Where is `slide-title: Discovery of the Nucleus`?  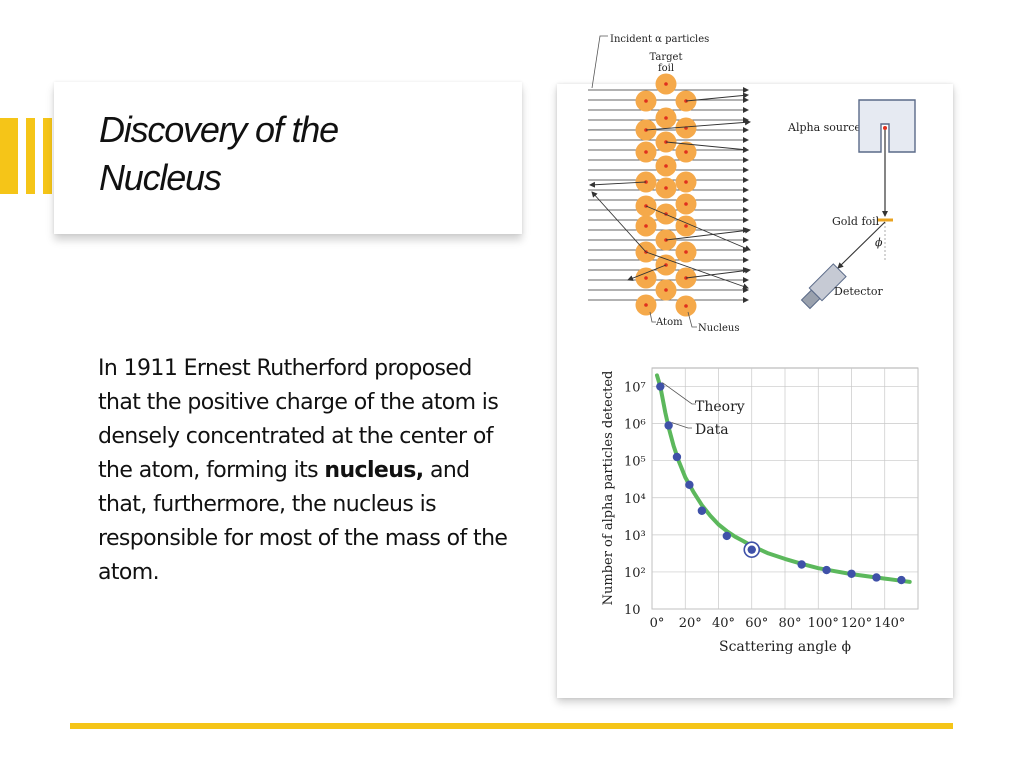 slide-title: Discovery of the Nucleus is located at coordinates (219, 154).